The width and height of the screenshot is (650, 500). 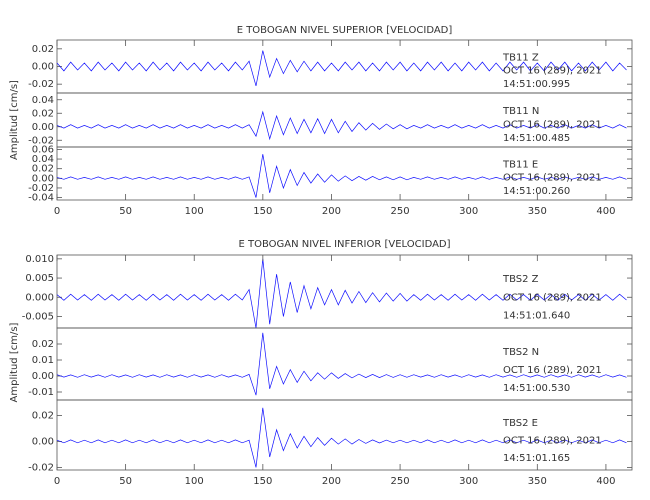 What do you see at coordinates (39, 297) in the screenshot?
I see `y-tick-label: 0.000` at bounding box center [39, 297].